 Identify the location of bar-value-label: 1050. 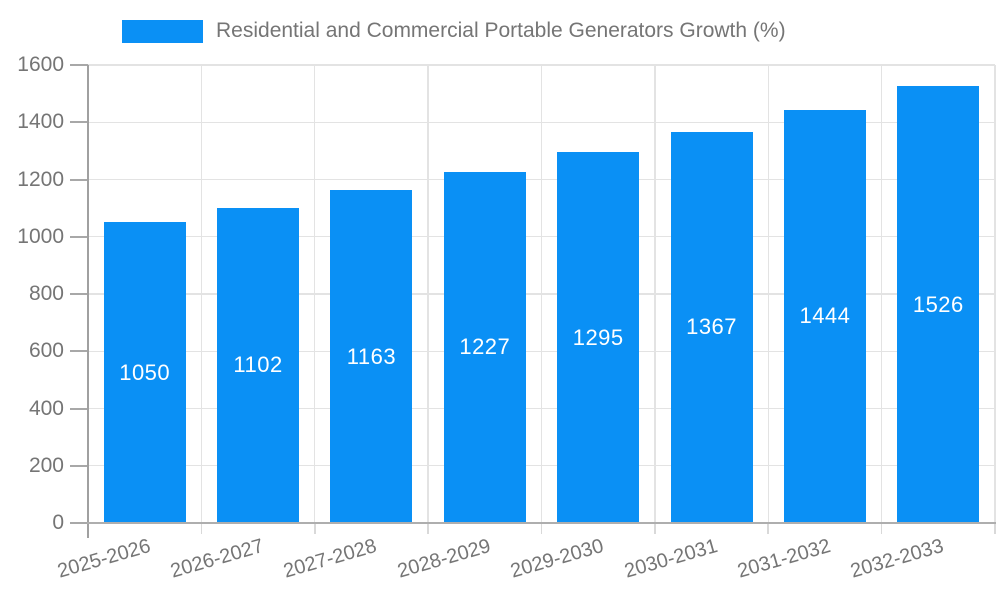
(145, 372).